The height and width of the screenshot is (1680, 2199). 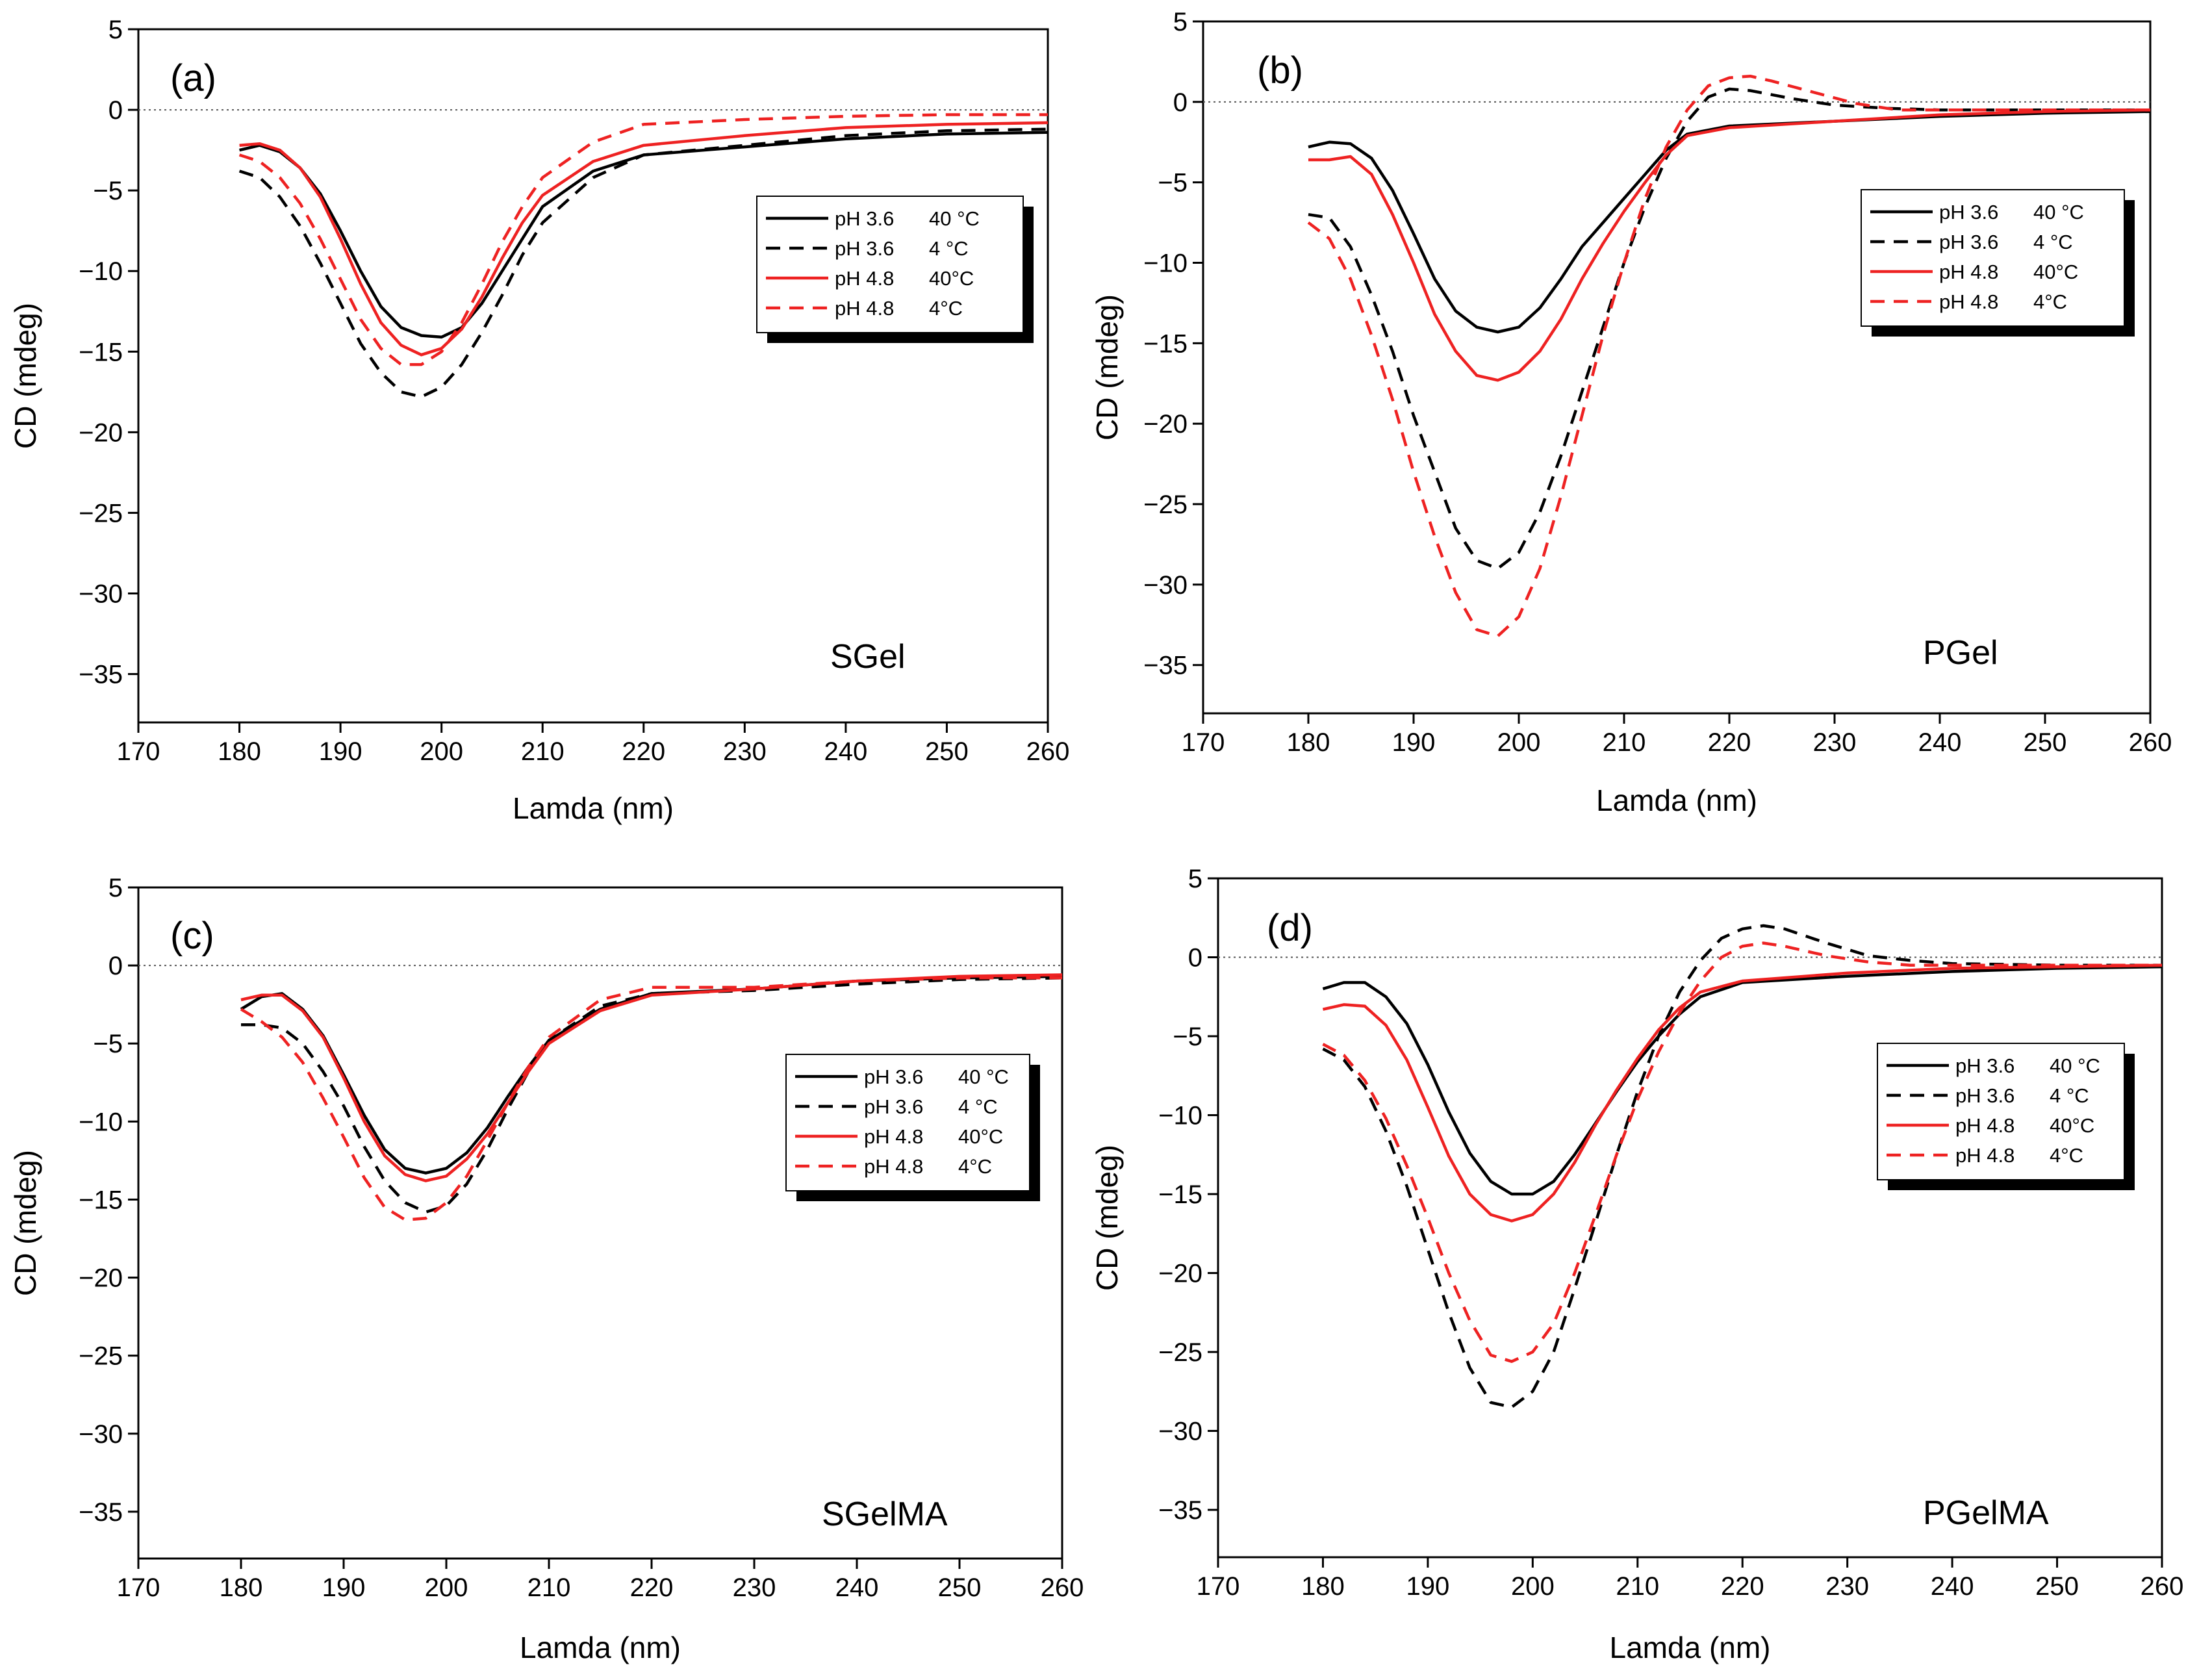 I want to click on sample-label: SGelMA, so click(x=885, y=1514).